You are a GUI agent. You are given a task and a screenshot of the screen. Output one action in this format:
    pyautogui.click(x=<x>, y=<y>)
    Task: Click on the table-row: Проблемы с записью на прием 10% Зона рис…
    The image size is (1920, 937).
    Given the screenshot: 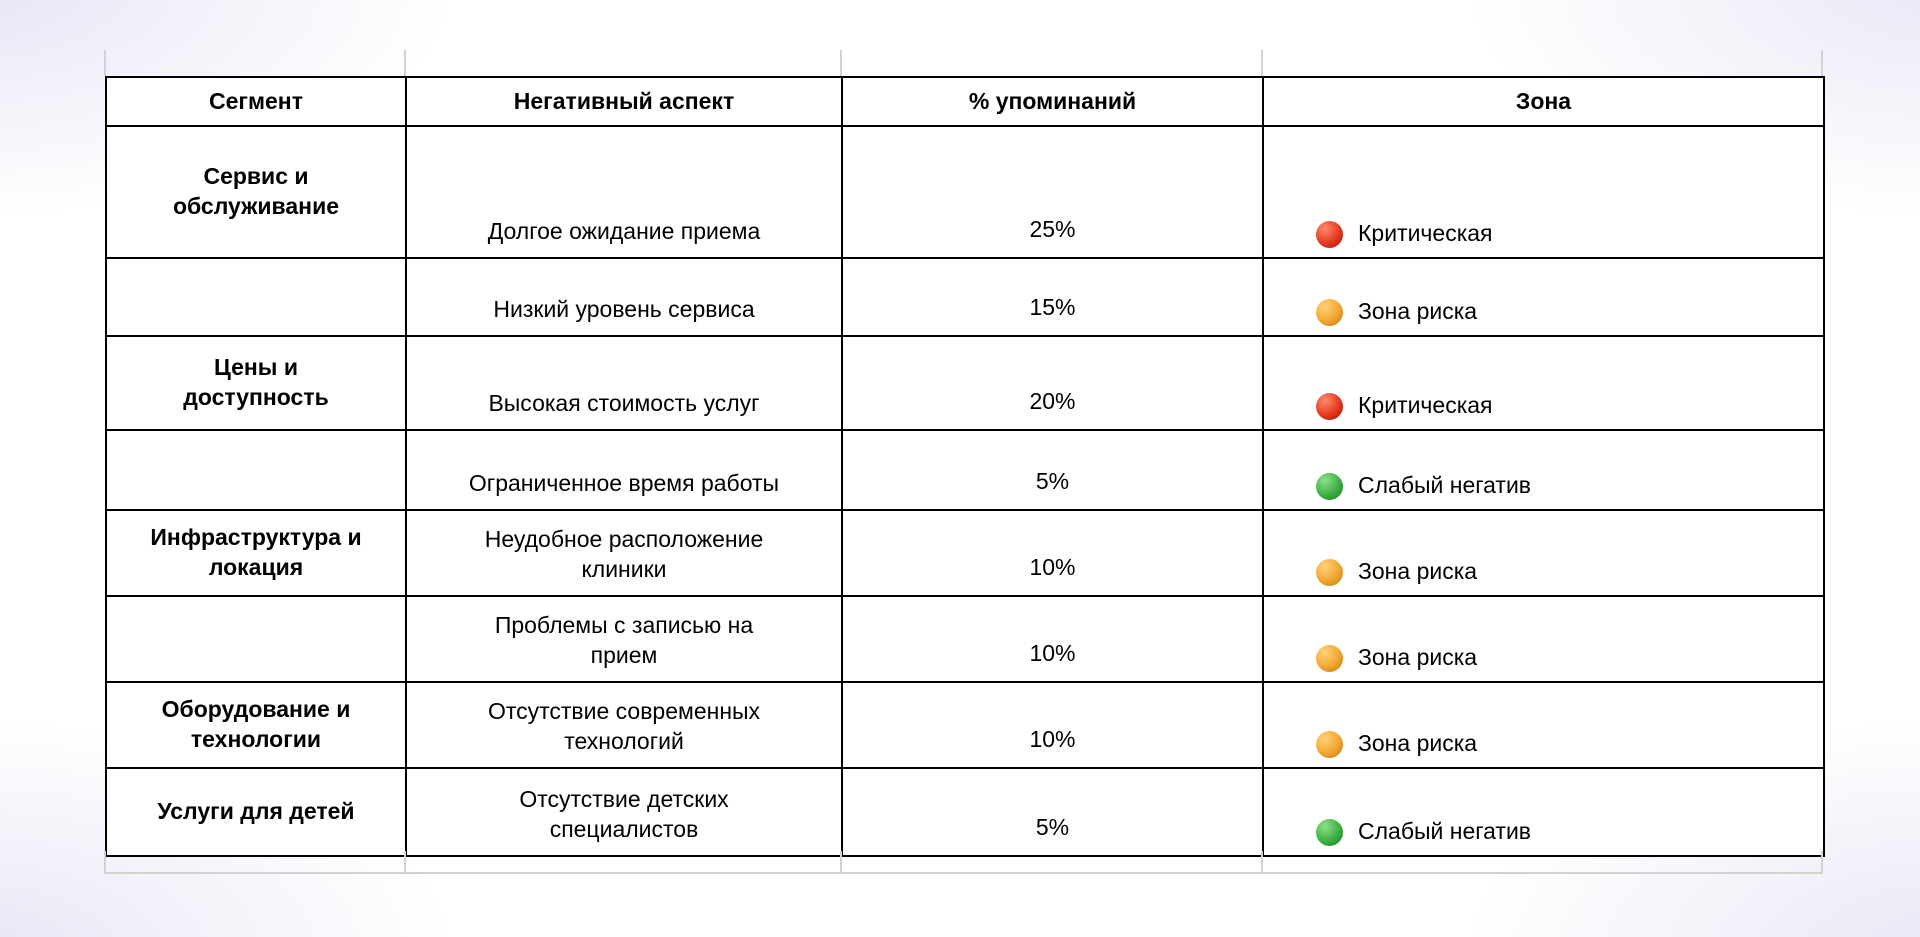 What is the action you would take?
    pyautogui.click(x=965, y=639)
    